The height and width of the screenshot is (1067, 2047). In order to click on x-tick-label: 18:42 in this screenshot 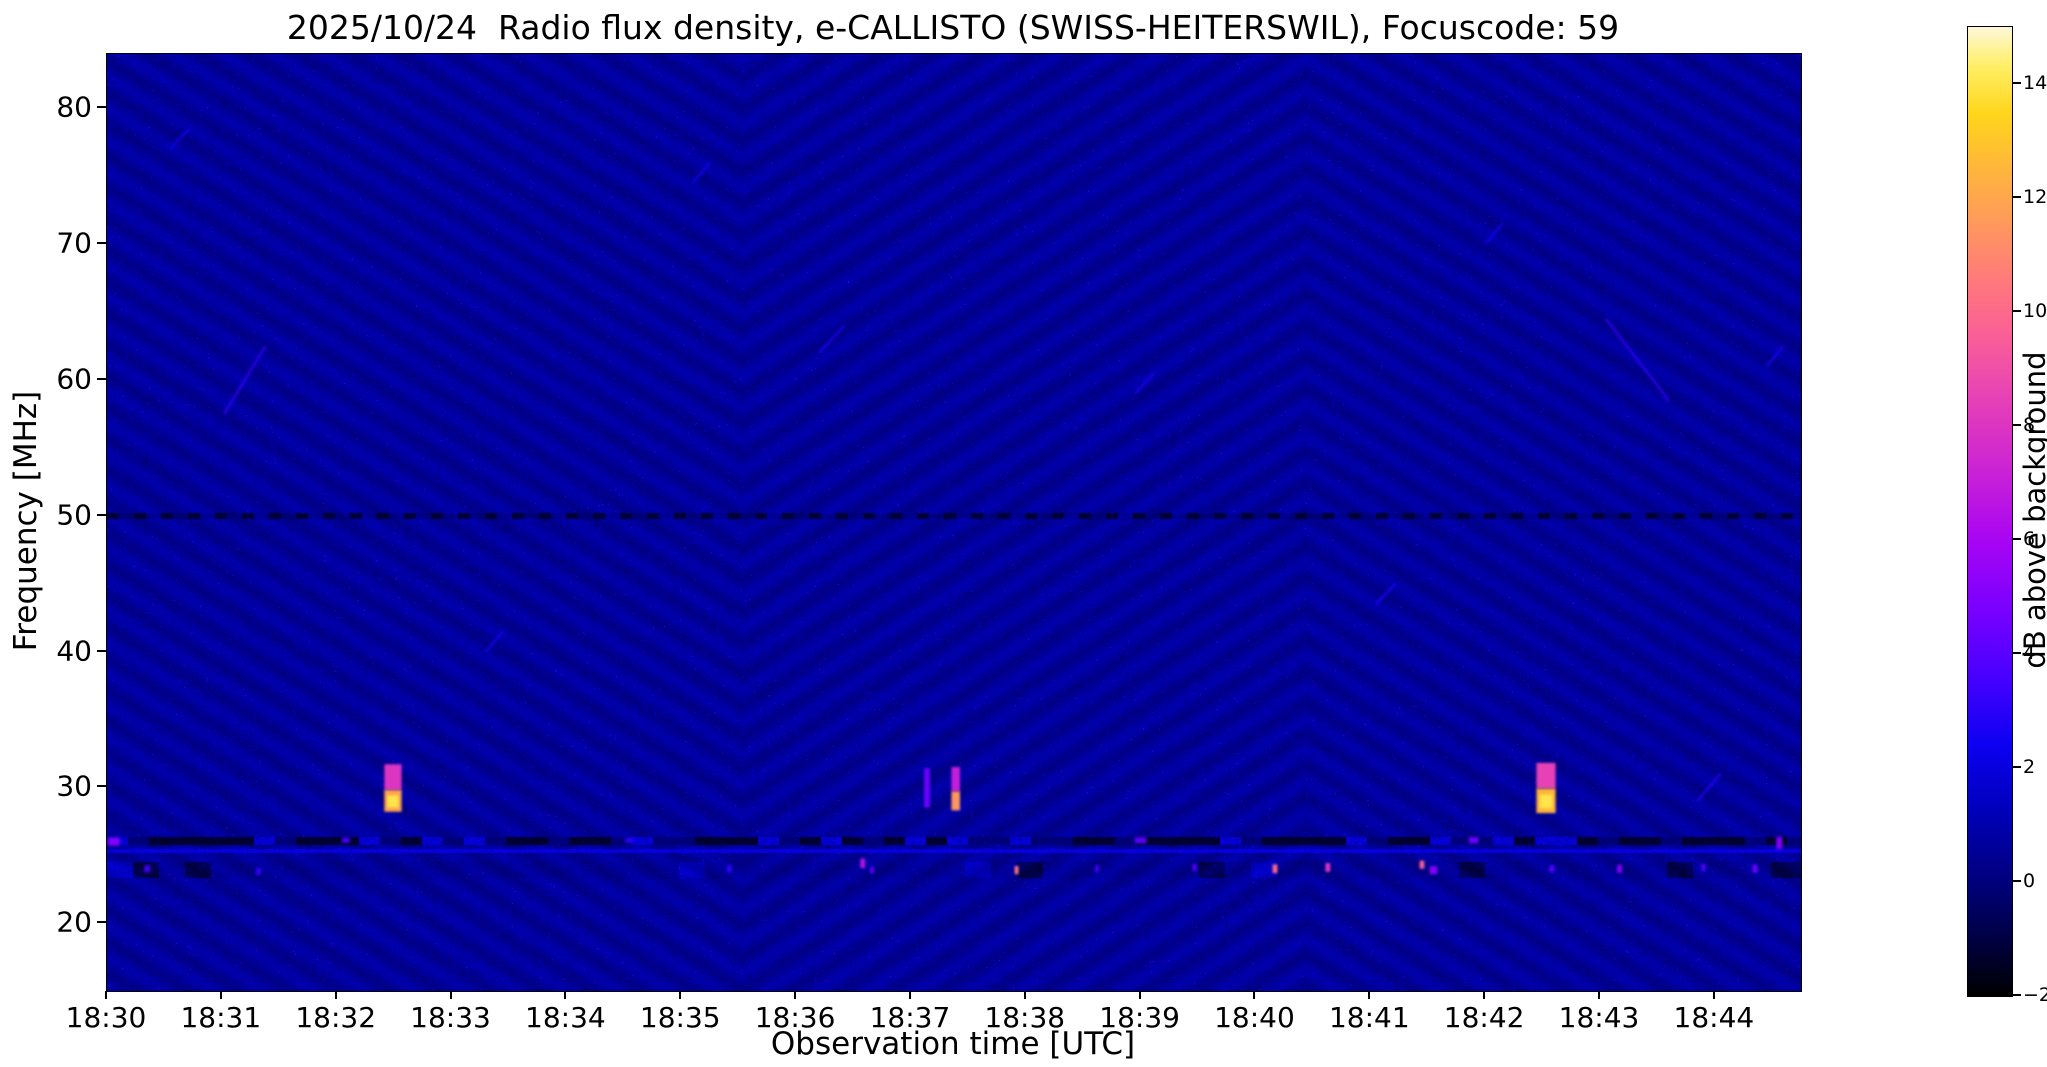, I will do `click(1484, 1017)`.